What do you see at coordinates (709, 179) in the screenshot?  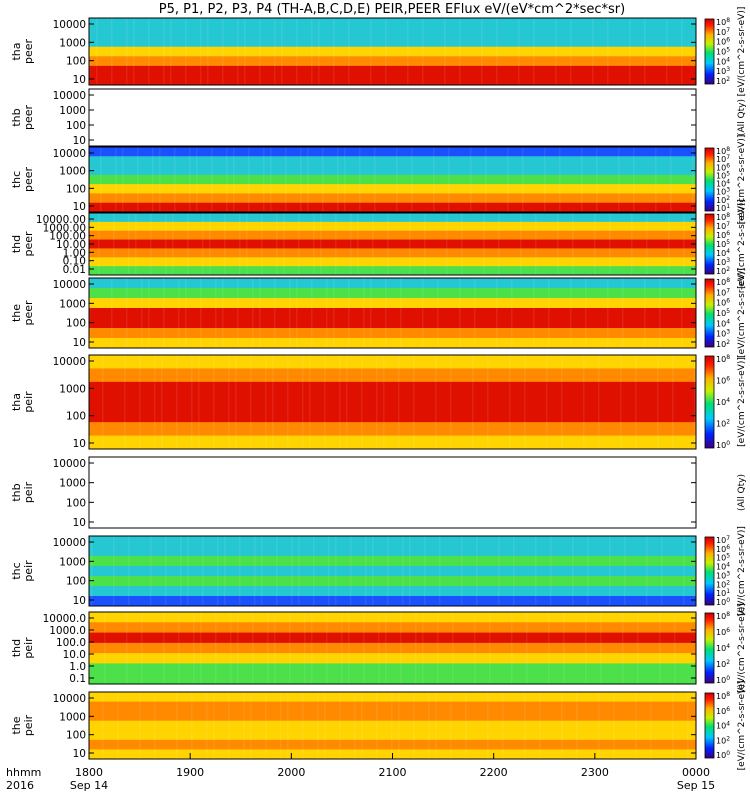 I see `colorbar` at bounding box center [709, 179].